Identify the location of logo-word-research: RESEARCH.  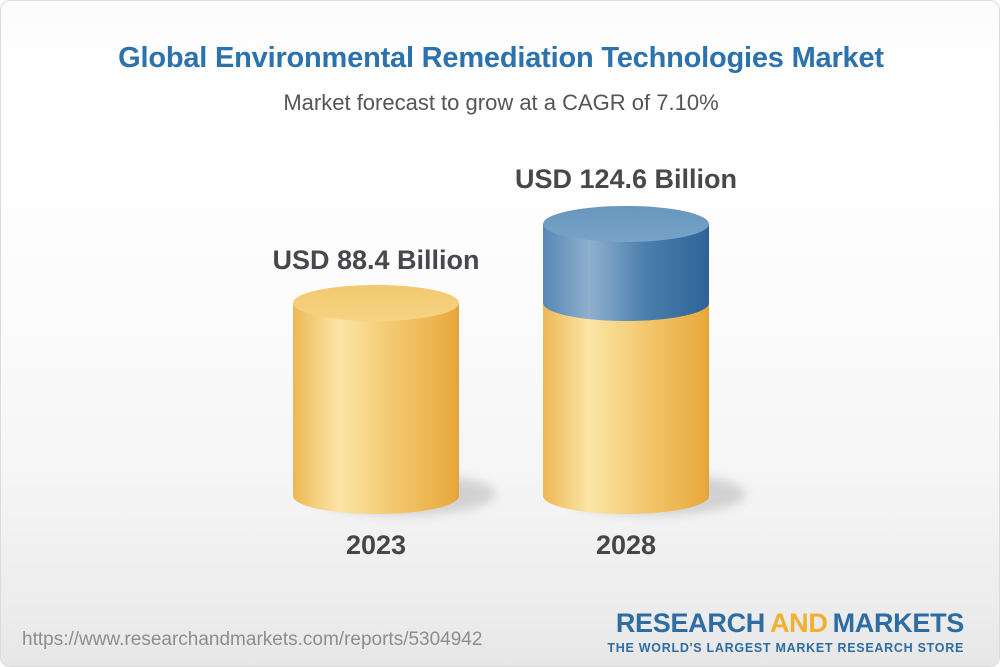
(690, 622).